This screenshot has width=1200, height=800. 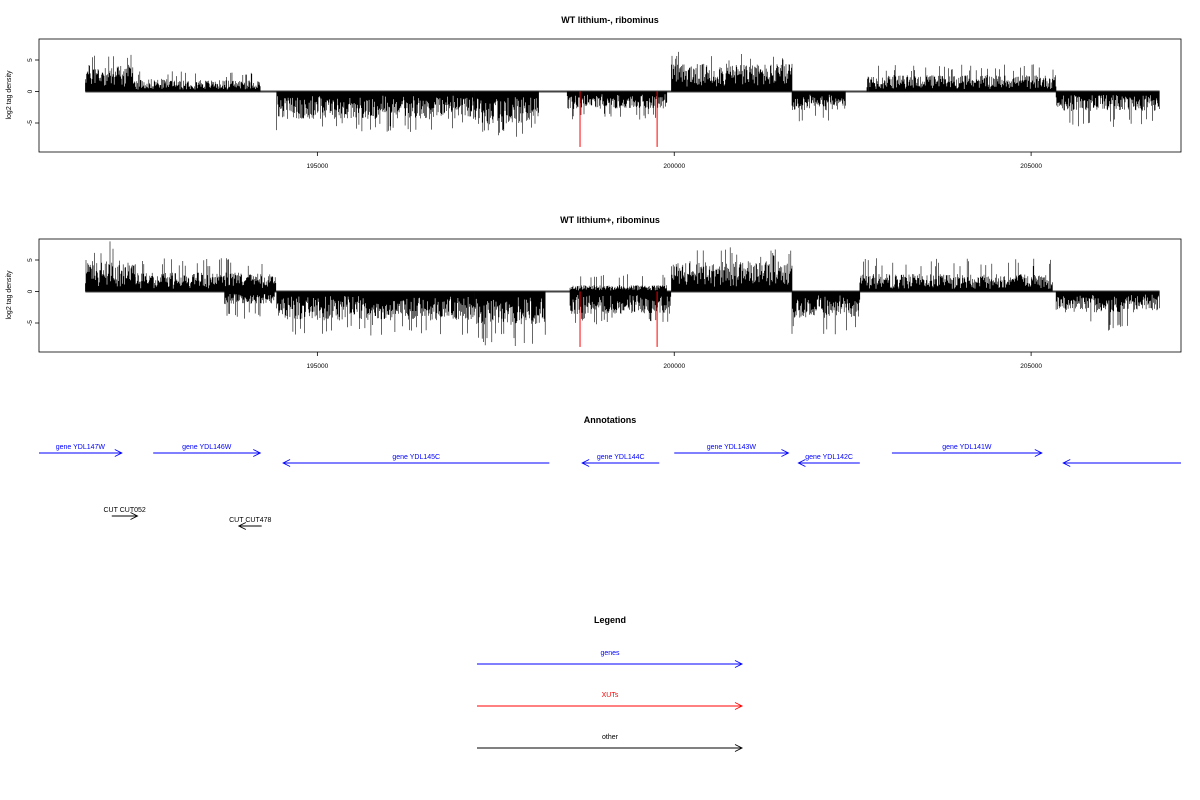 What do you see at coordinates (610, 653) in the screenshot?
I see `legend-label: genes` at bounding box center [610, 653].